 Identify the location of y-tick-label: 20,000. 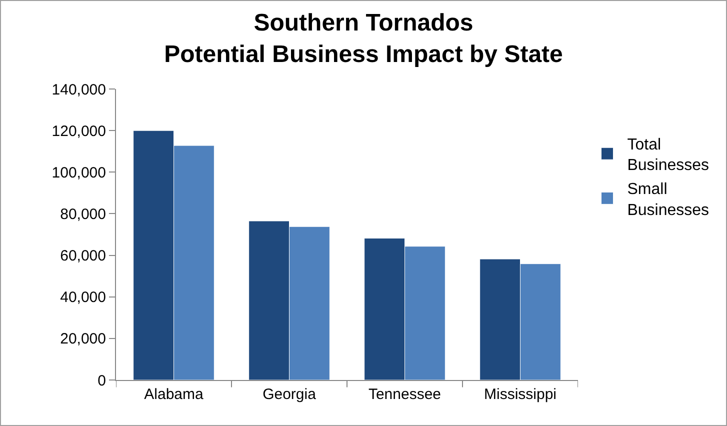
(83, 339).